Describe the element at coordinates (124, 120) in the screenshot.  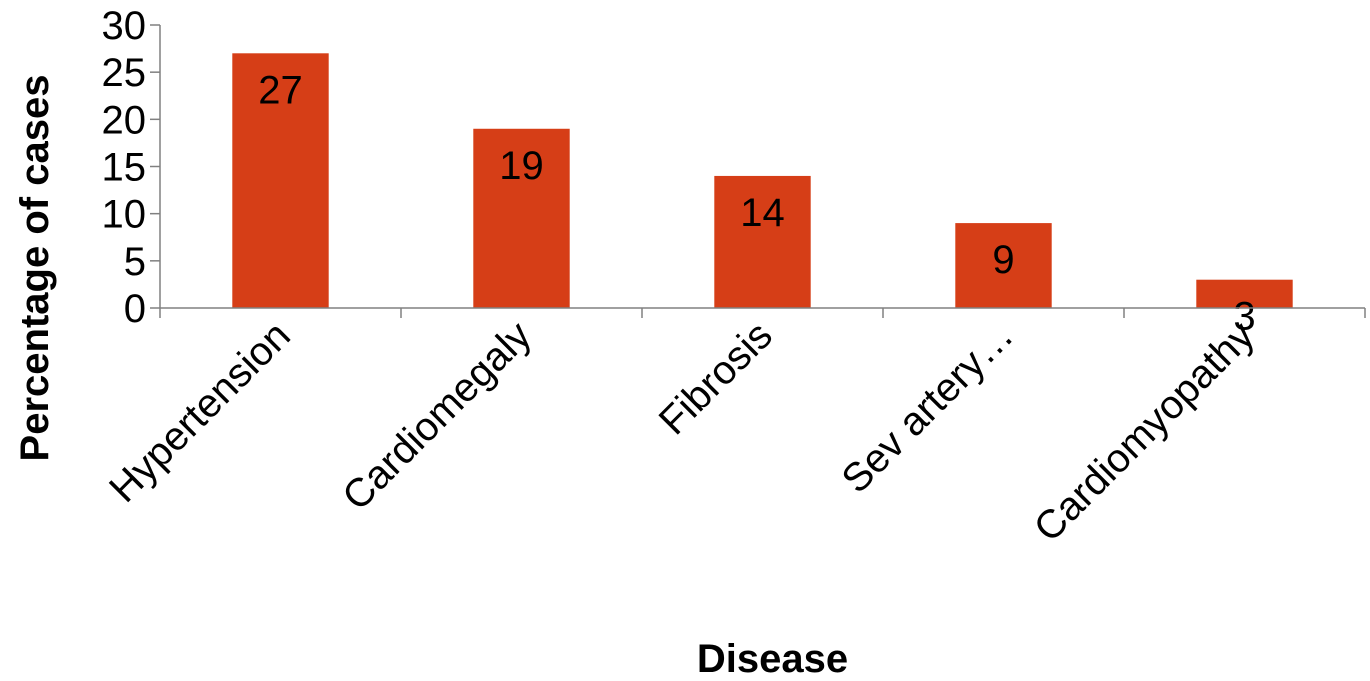
I see `y-tick-label: 20` at that location.